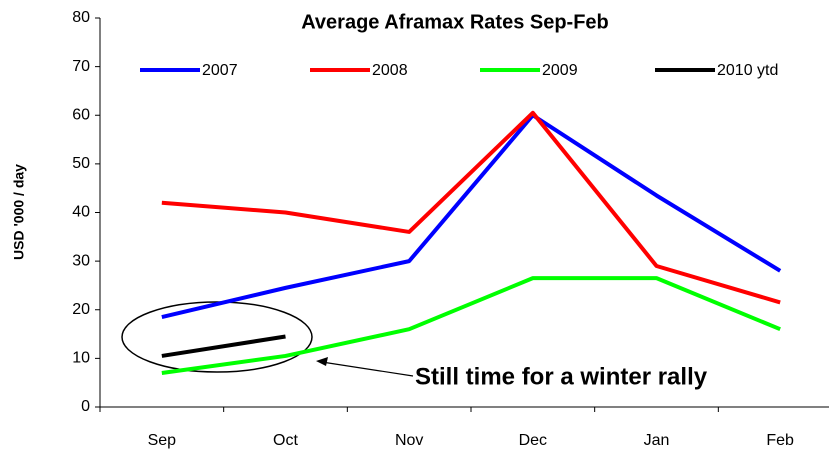 The height and width of the screenshot is (456, 830). What do you see at coordinates (81, 163) in the screenshot?
I see `y-tick-label: 50` at bounding box center [81, 163].